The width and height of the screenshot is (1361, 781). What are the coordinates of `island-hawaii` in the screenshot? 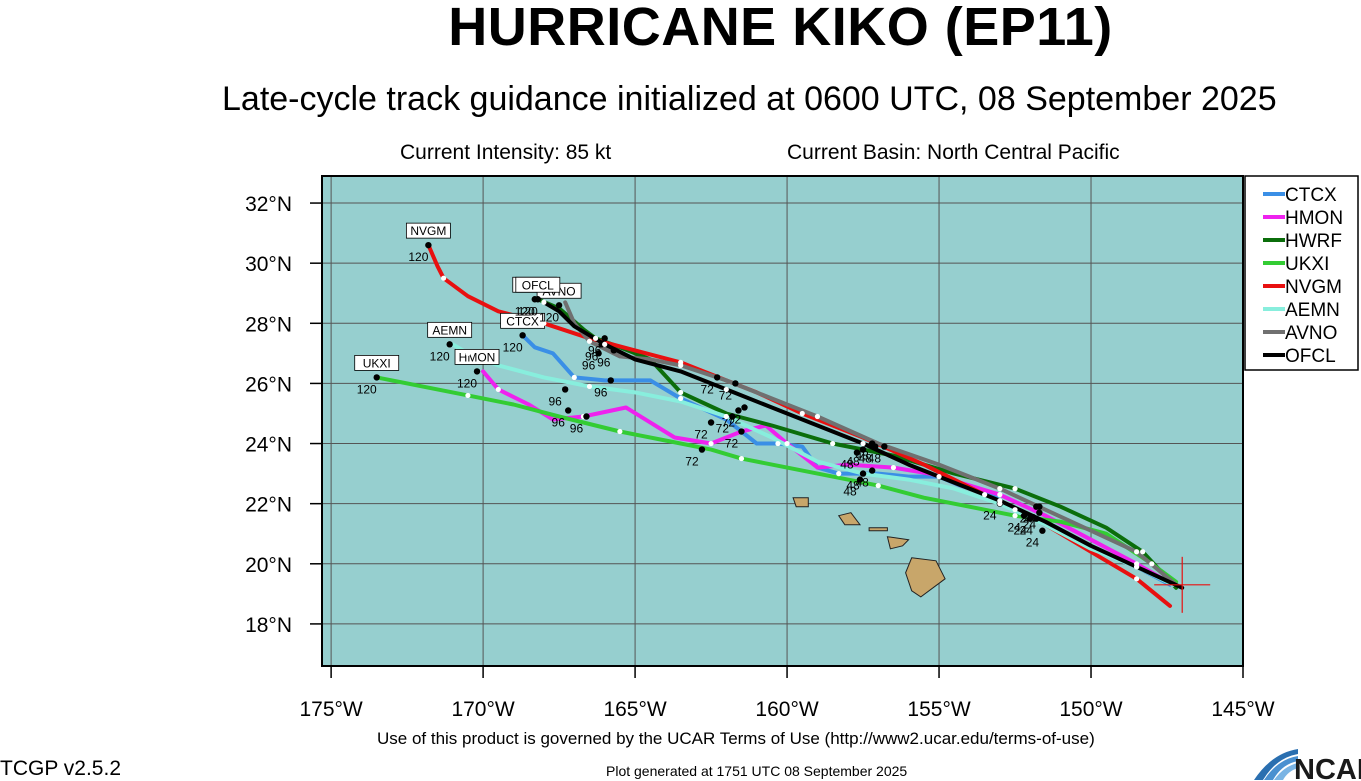 It's located at (925, 577).